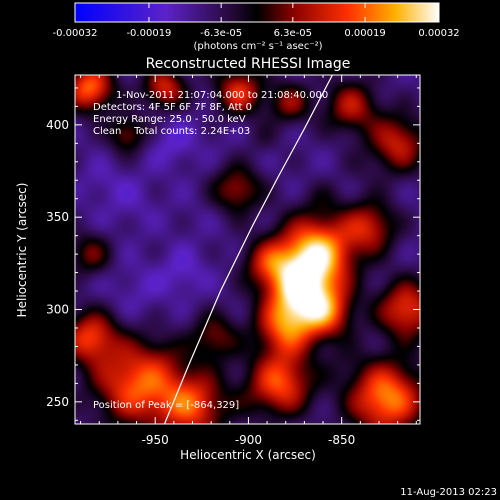 The width and height of the screenshot is (500, 500). I want to click on annotation-clean-counts: Clean Total counts: 2.24E+03, so click(171, 131).